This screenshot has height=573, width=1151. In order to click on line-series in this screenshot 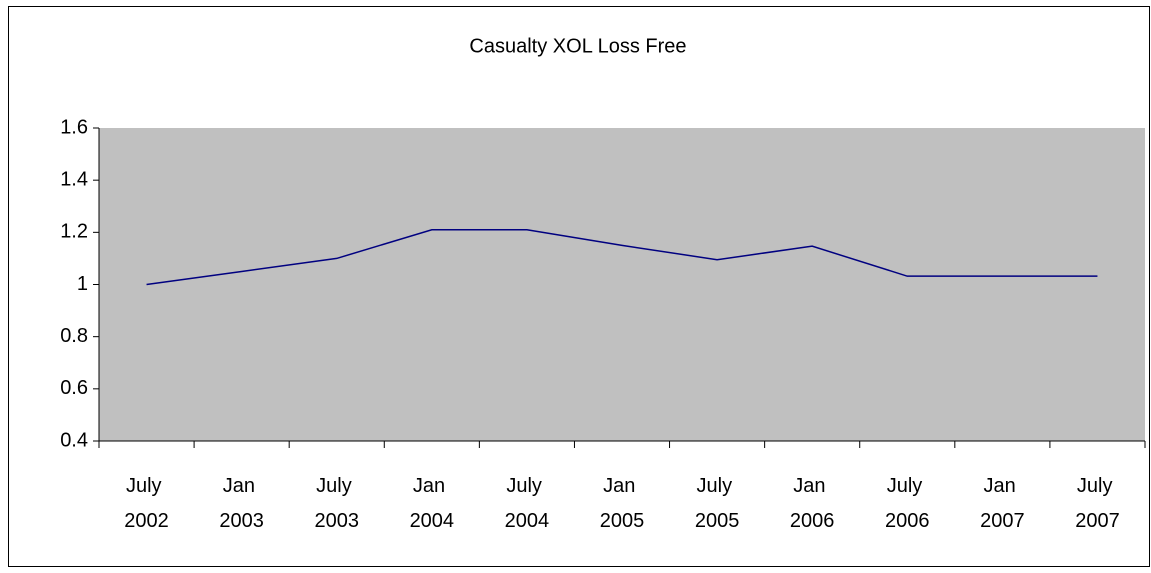, I will do `click(622, 257)`.